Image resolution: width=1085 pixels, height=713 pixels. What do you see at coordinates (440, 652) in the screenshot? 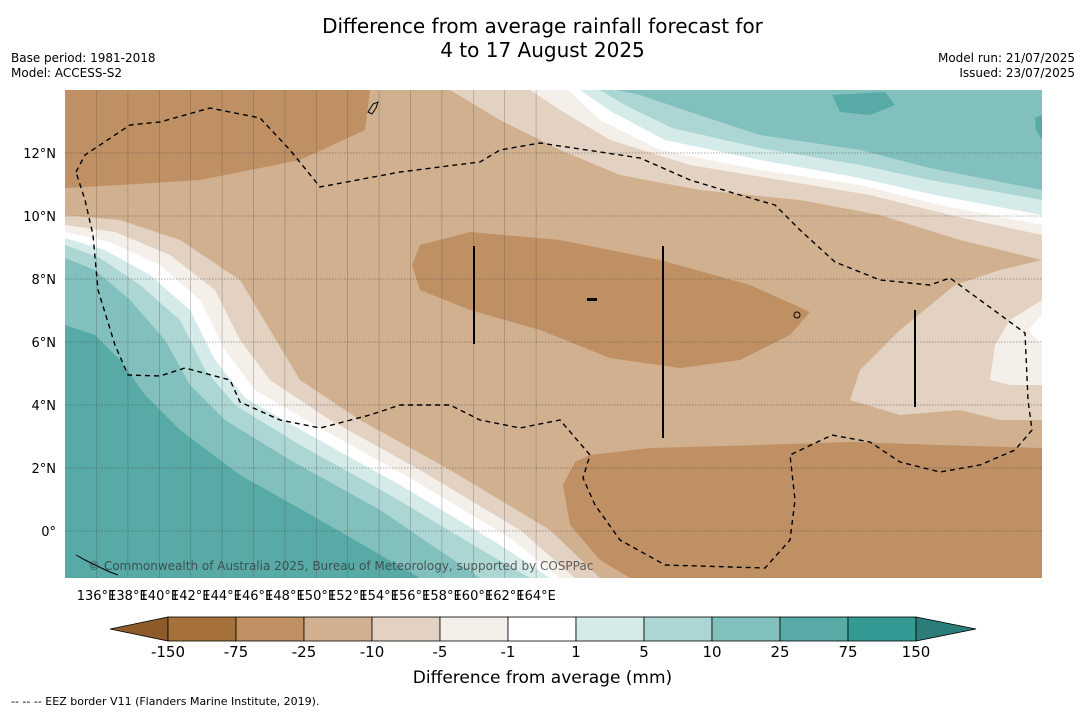
I see `colorbar-tick-label: -5` at bounding box center [440, 652].